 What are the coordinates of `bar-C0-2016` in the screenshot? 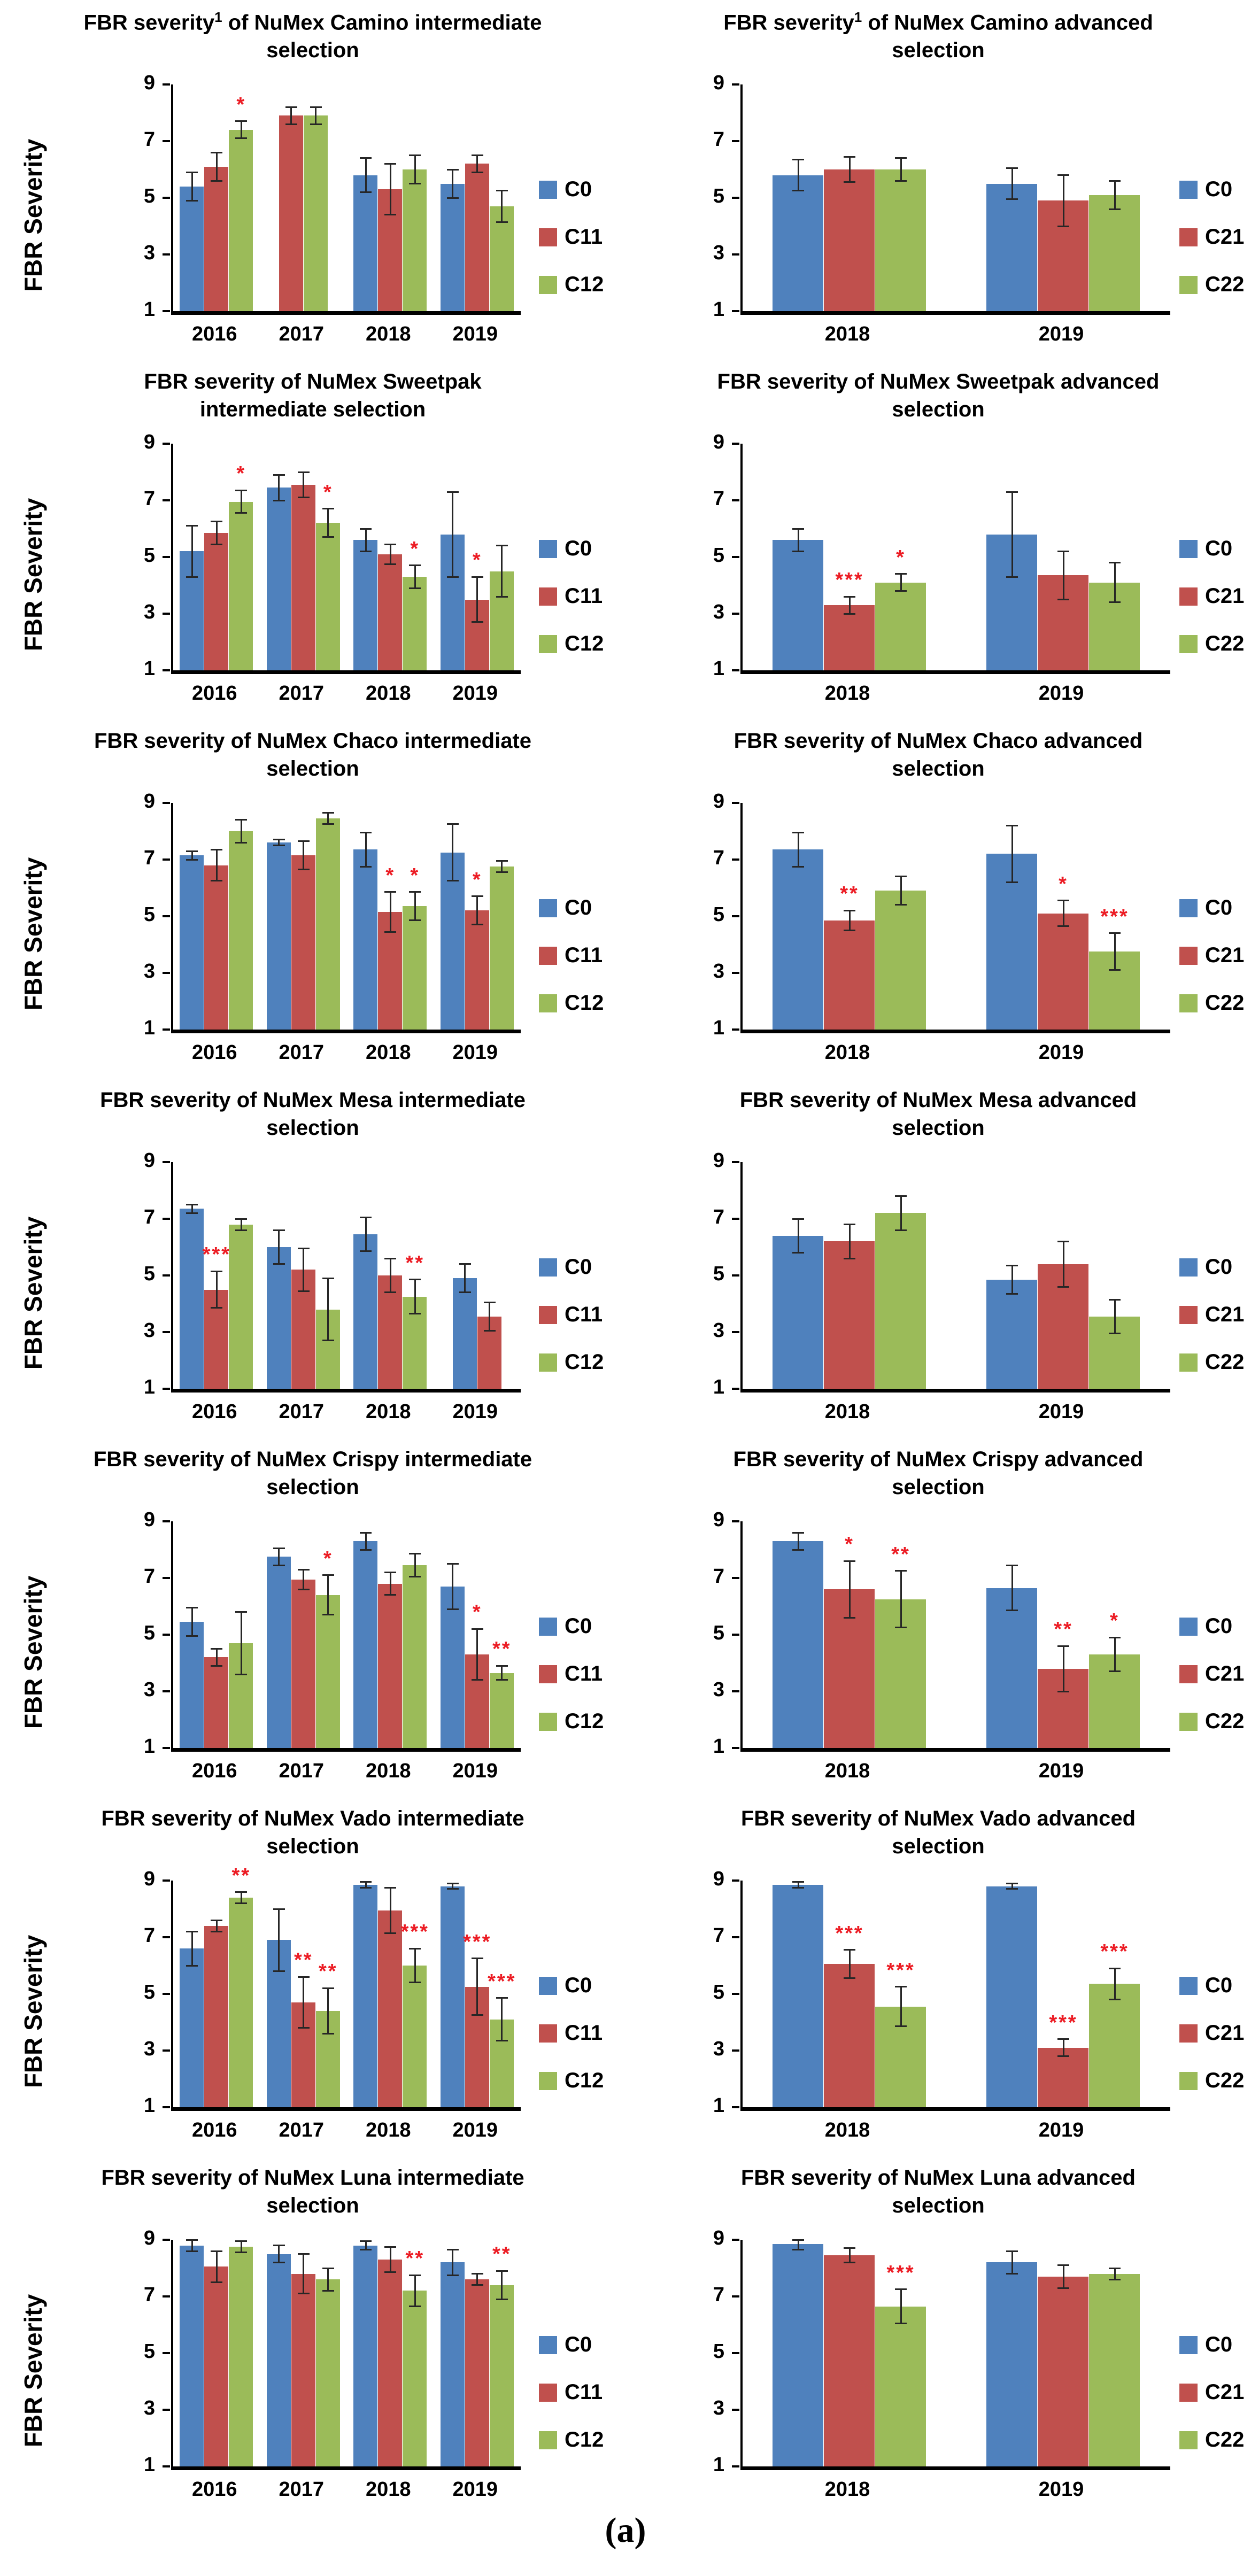 It's located at (192, 2027).